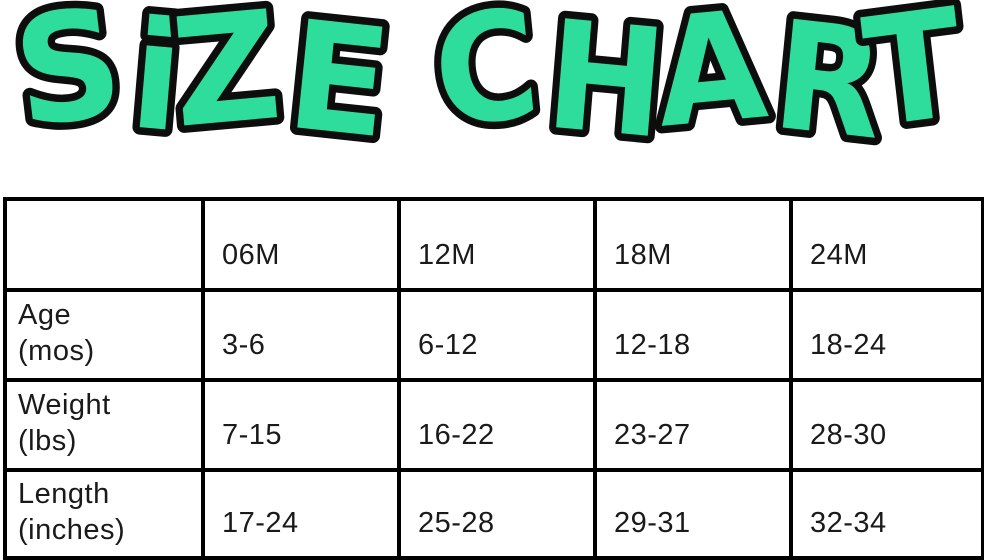 This screenshot has width=984, height=560. I want to click on cell-length-24m: 32-34, so click(886, 514).